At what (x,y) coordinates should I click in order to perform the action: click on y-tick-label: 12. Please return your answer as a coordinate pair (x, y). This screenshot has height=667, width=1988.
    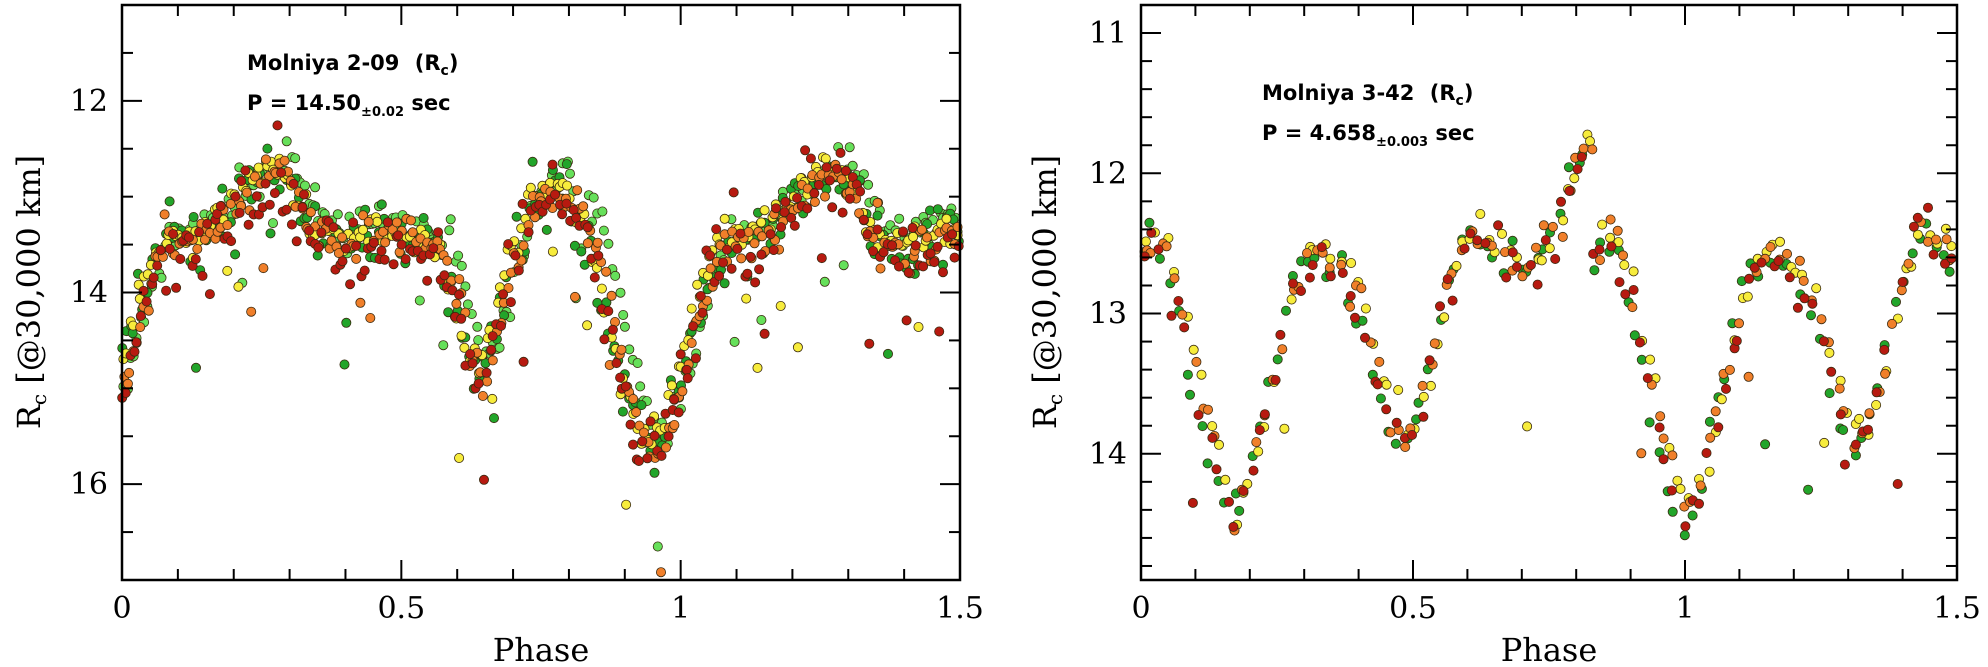
    Looking at the image, I should click on (1108, 173).